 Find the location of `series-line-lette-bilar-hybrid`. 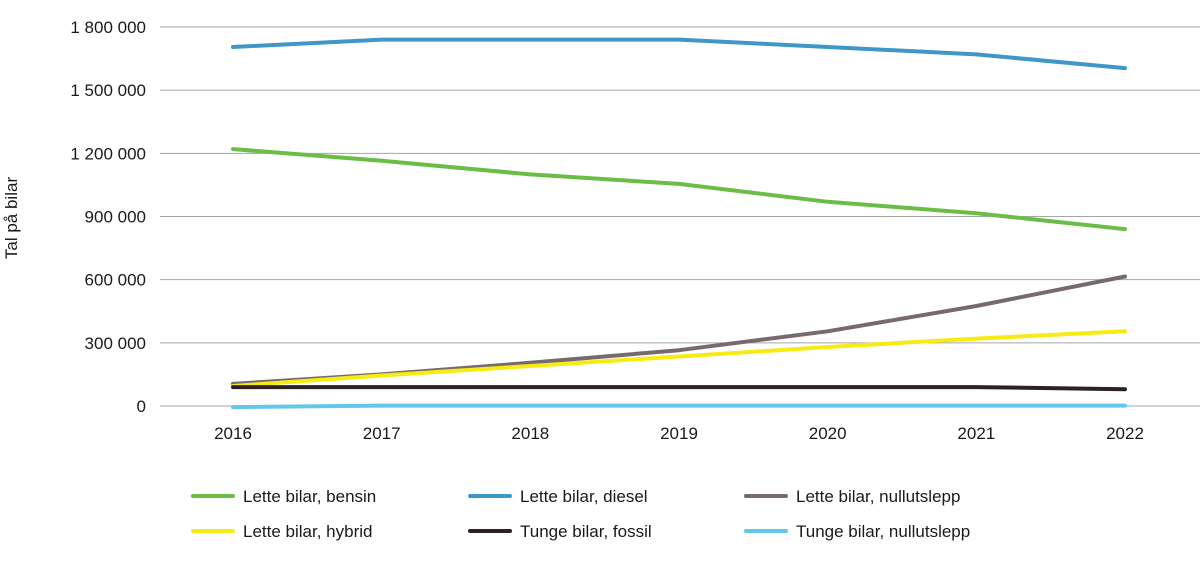

series-line-lette-bilar-hybrid is located at coordinates (679, 358).